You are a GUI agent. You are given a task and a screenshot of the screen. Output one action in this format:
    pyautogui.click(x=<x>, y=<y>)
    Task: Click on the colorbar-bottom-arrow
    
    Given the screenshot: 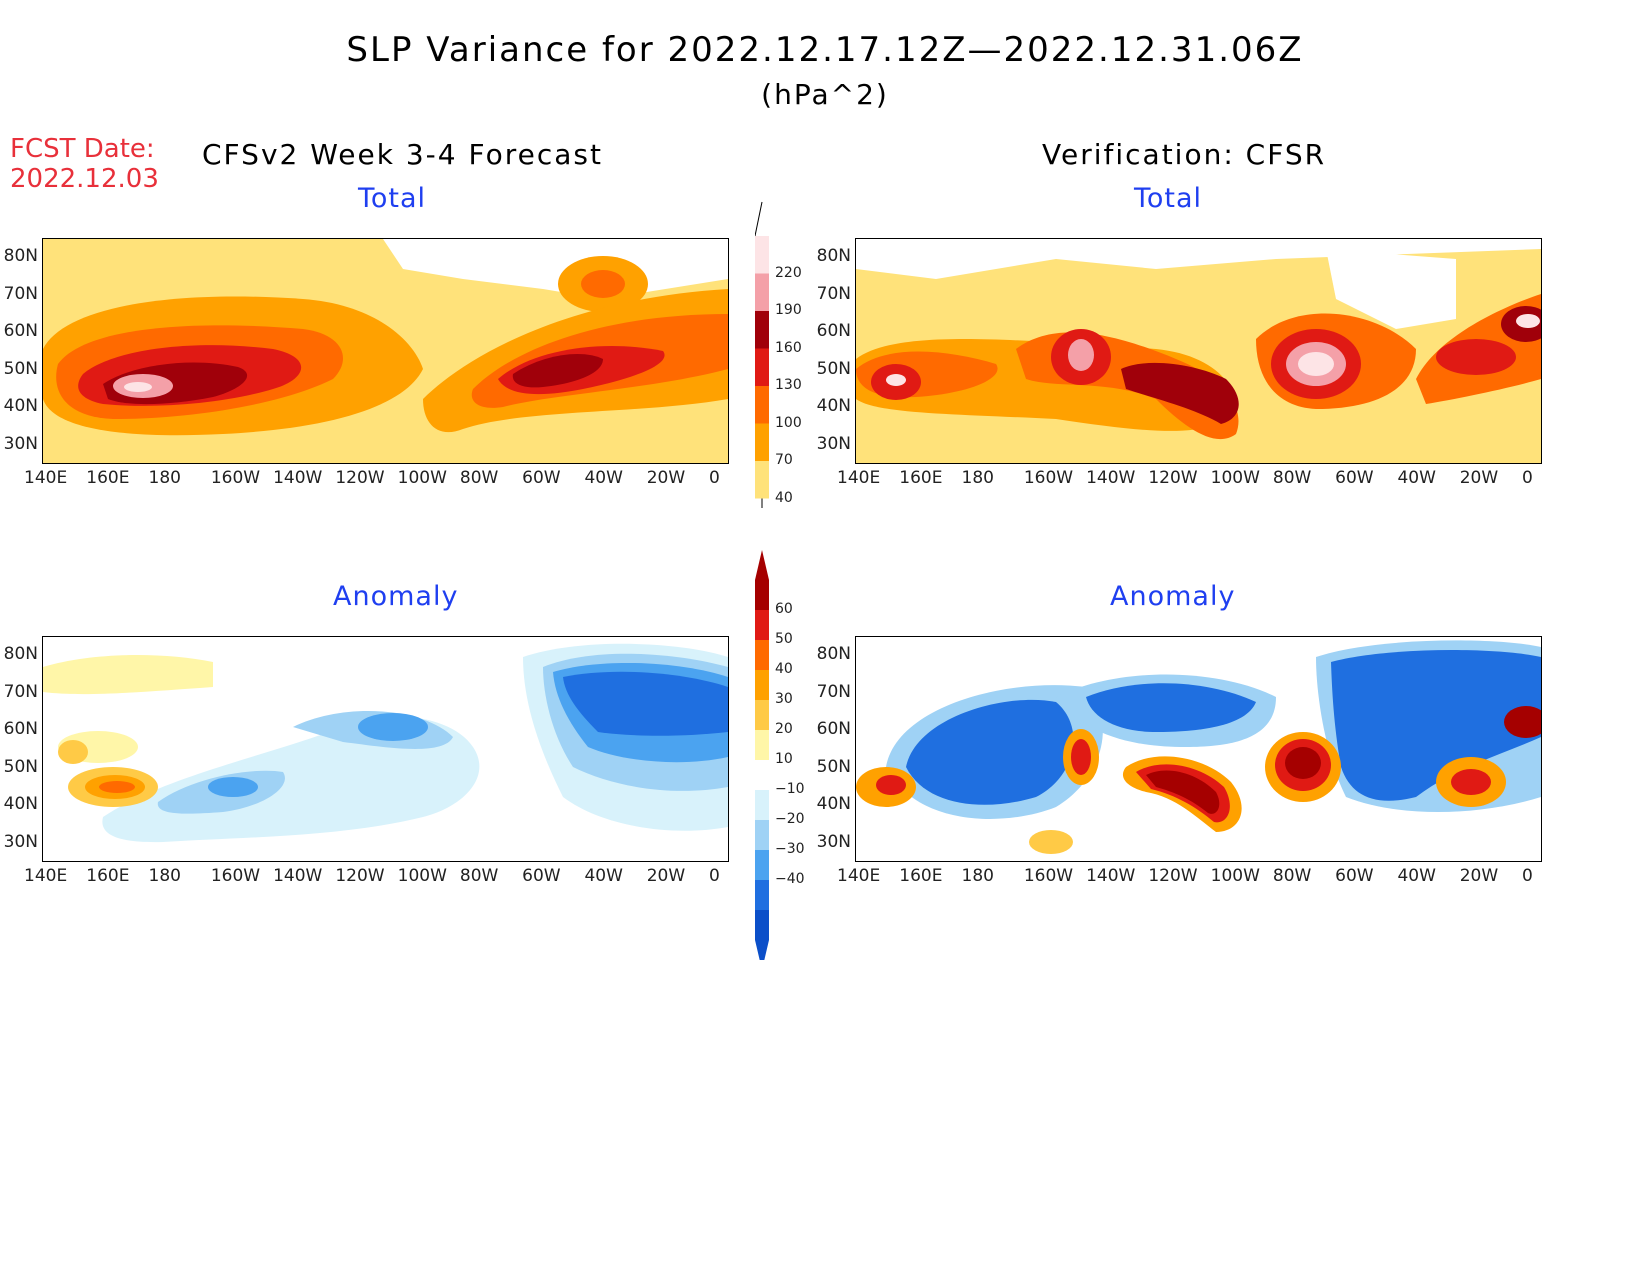 What is the action you would take?
    pyautogui.click(x=762, y=955)
    